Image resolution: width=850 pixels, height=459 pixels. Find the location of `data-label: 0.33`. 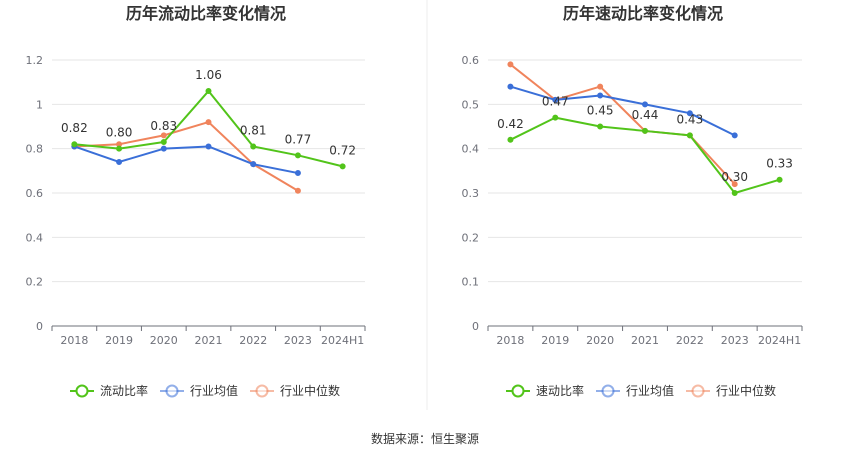

data-label: 0.33 is located at coordinates (779, 164).